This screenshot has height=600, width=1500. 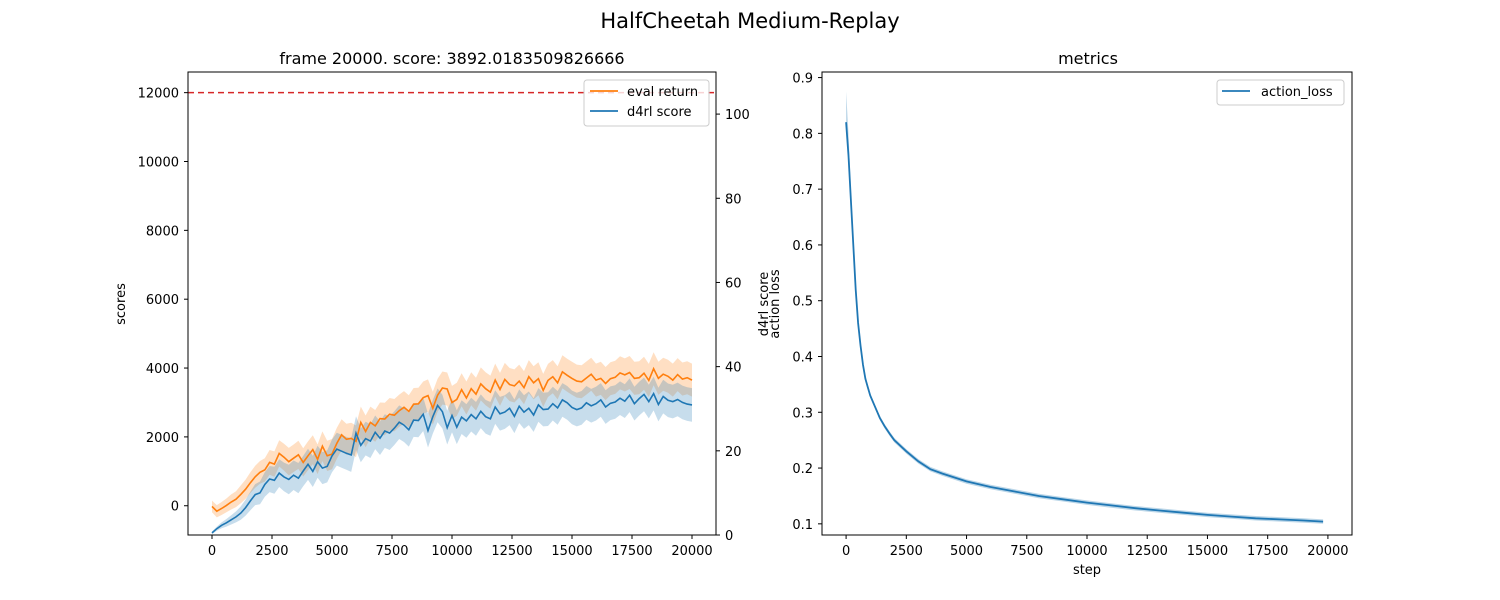 What do you see at coordinates (802, 413) in the screenshot?
I see `y-tick-label: 0.3` at bounding box center [802, 413].